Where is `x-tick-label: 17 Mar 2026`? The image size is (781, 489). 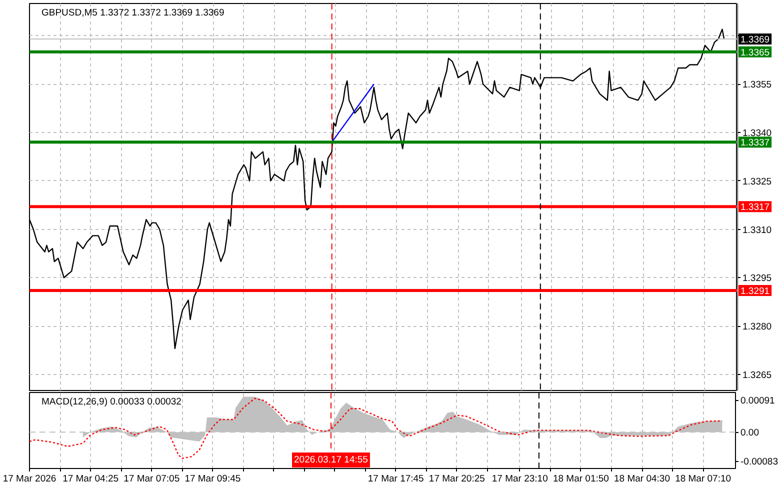 x-tick-label: 17 Mar 2026 is located at coordinates (29, 479).